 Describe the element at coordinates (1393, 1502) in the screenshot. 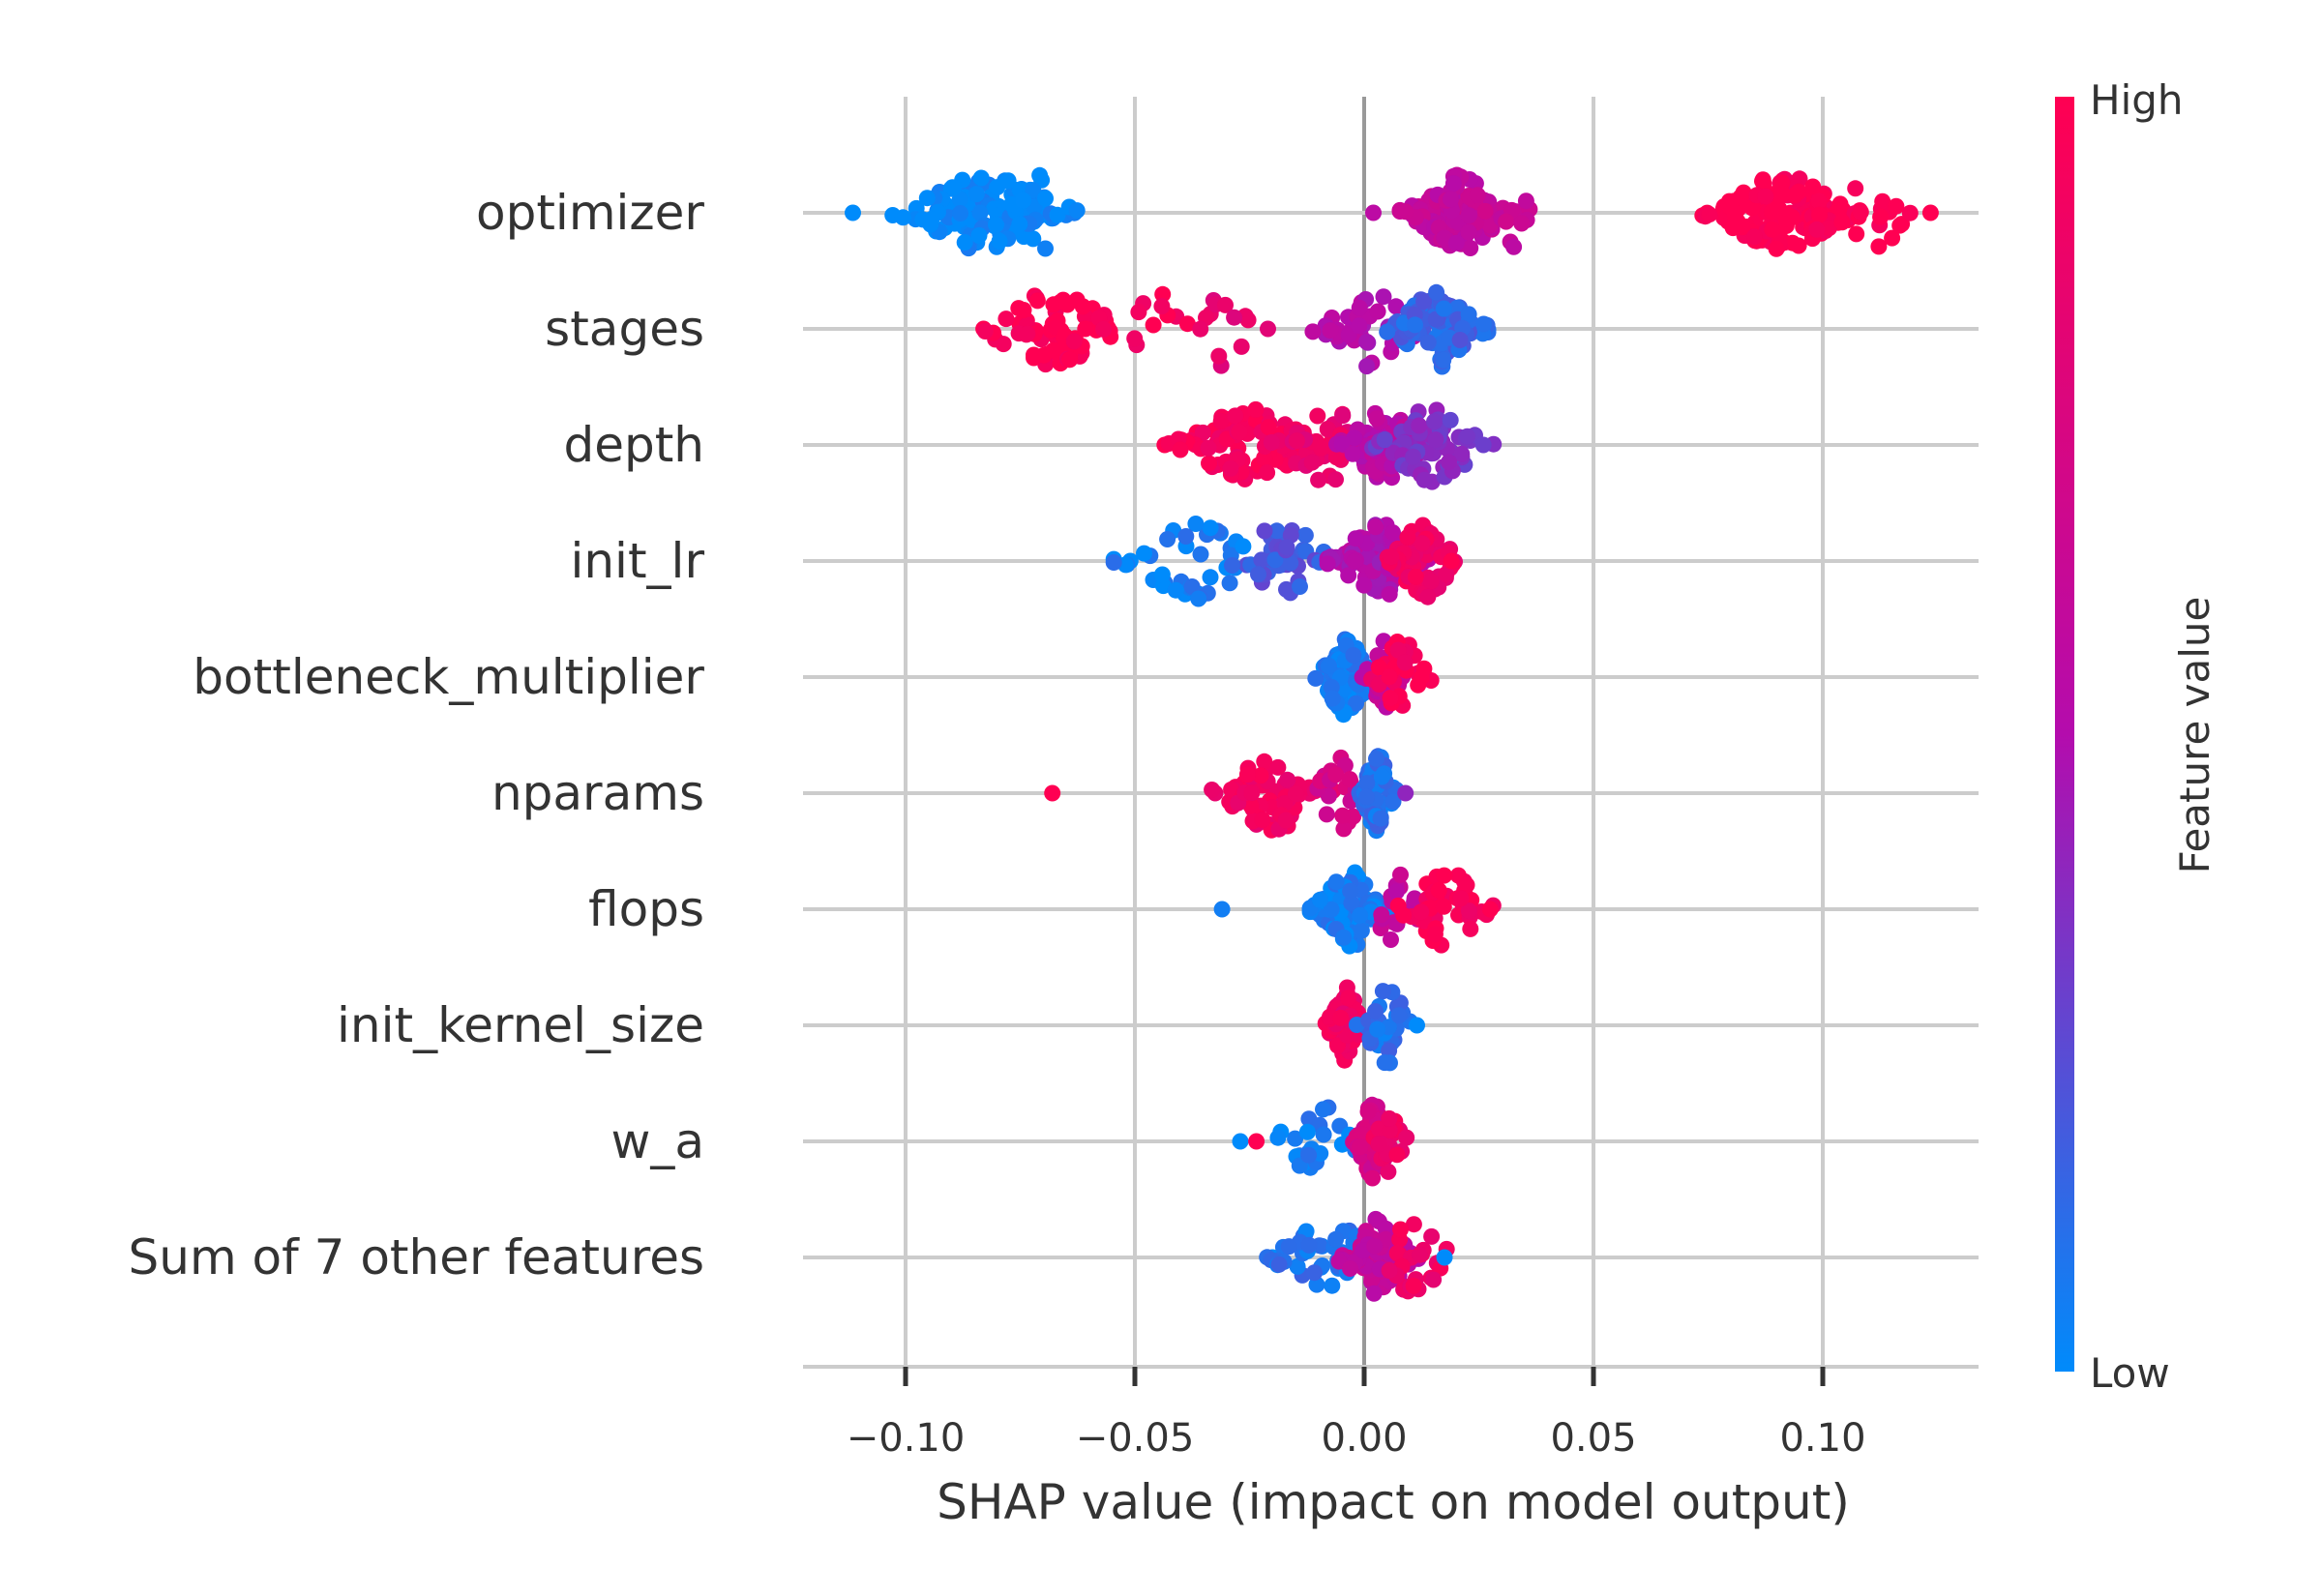

I see `x-axis-title: SHAP value (impact on model output)` at that location.